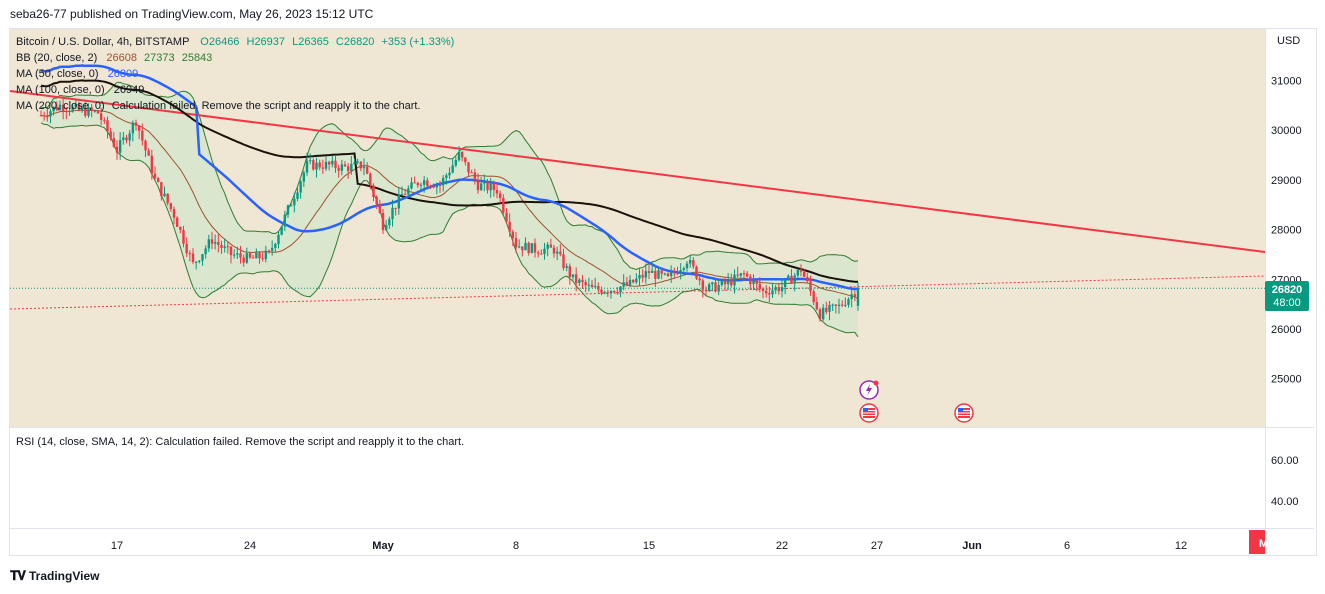 Image resolution: width=1325 pixels, height=594 pixels. What do you see at coordinates (649, 546) in the screenshot?
I see `time-axis: 17 24 May 8 15 22 27 Jun 6 12` at bounding box center [649, 546].